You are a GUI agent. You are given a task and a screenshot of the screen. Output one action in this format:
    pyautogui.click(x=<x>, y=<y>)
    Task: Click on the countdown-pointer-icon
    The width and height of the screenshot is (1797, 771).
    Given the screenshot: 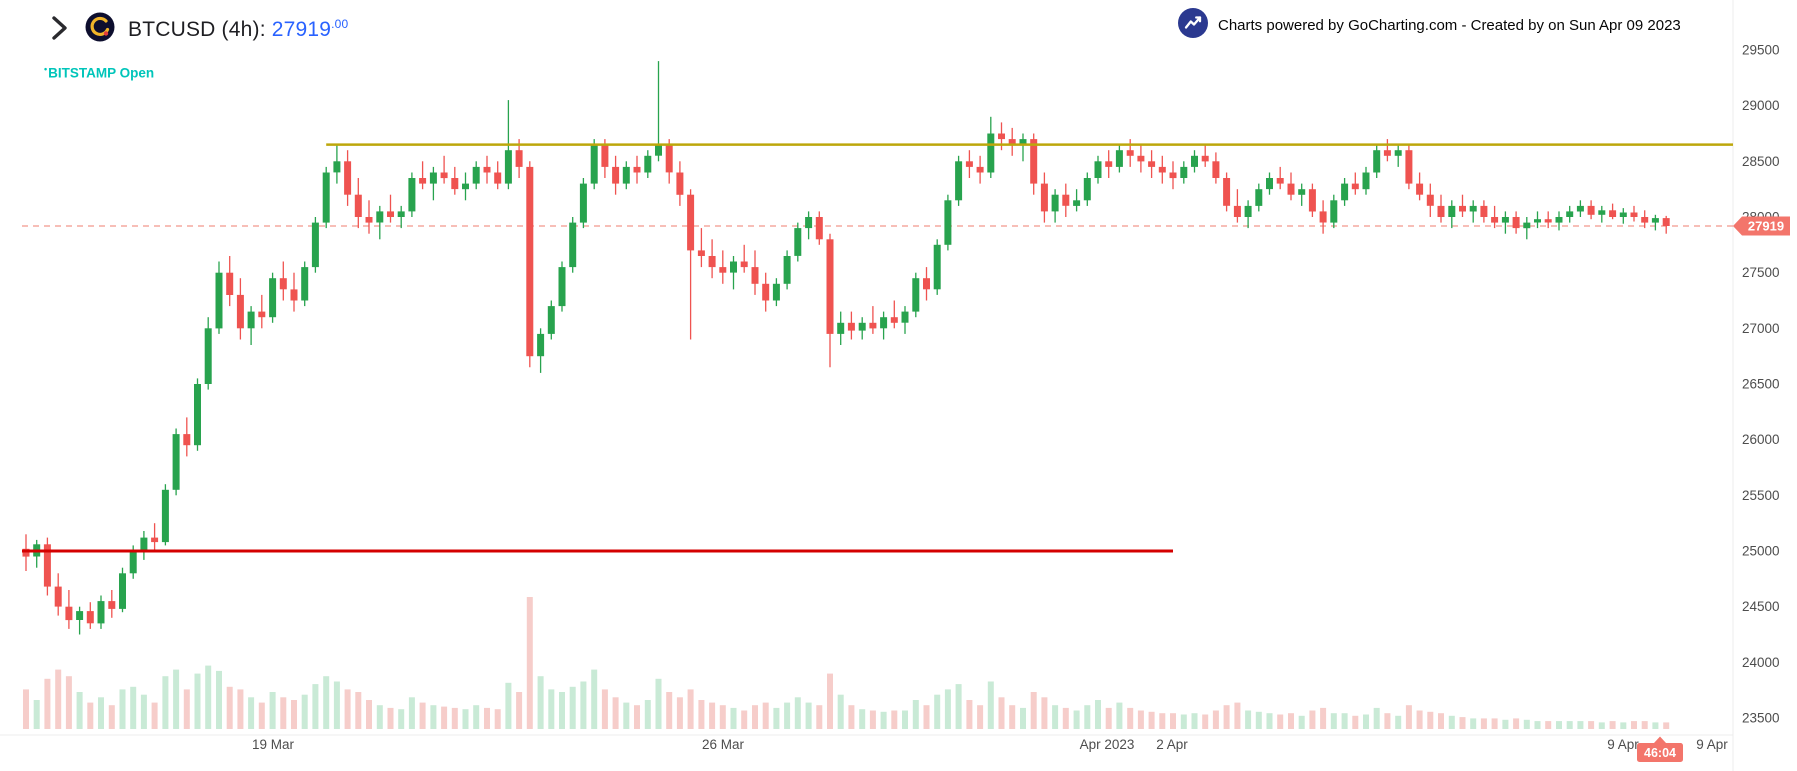 What is the action you would take?
    pyautogui.click(x=1660, y=739)
    